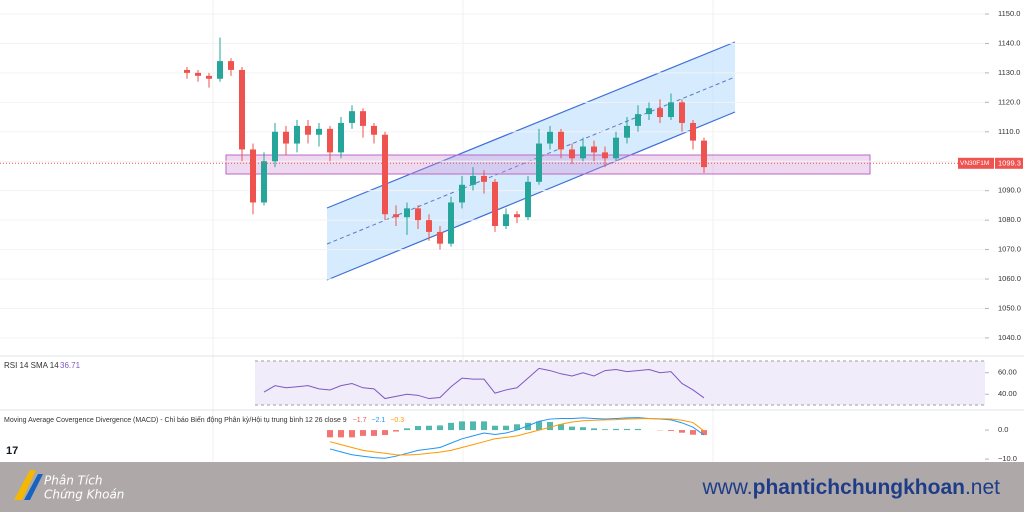 The height and width of the screenshot is (512, 1024). What do you see at coordinates (531, 125) in the screenshot?
I see `channel-line` at bounding box center [531, 125].